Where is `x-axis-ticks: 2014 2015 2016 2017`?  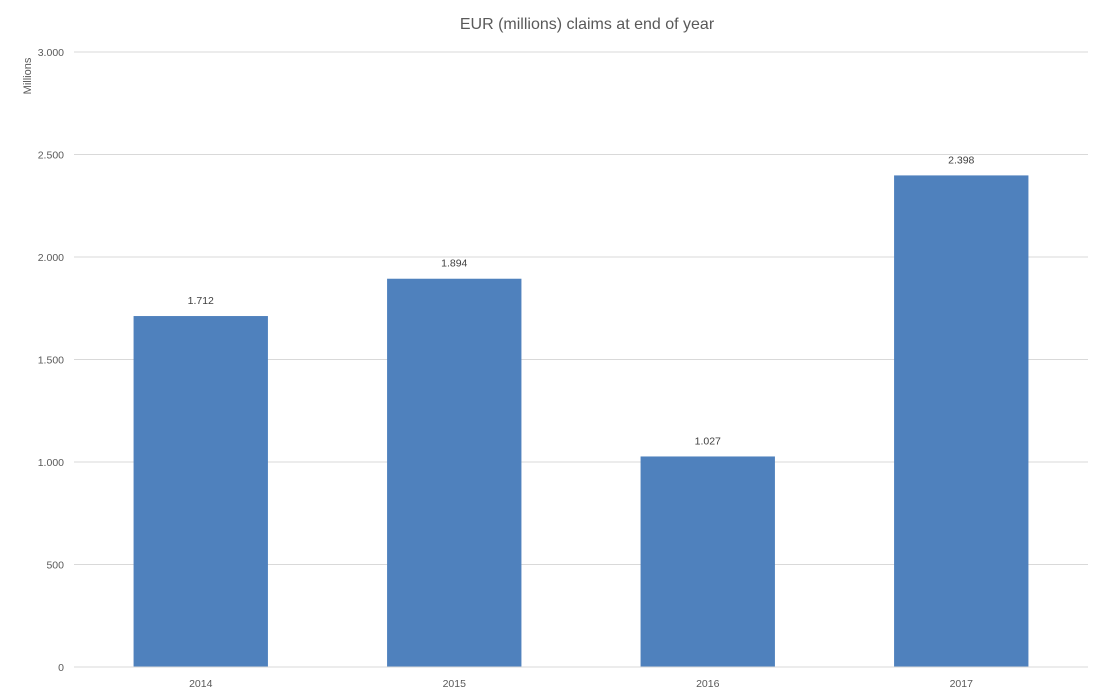
x-axis-ticks: 2014 2015 2016 2017 is located at coordinates (581, 684).